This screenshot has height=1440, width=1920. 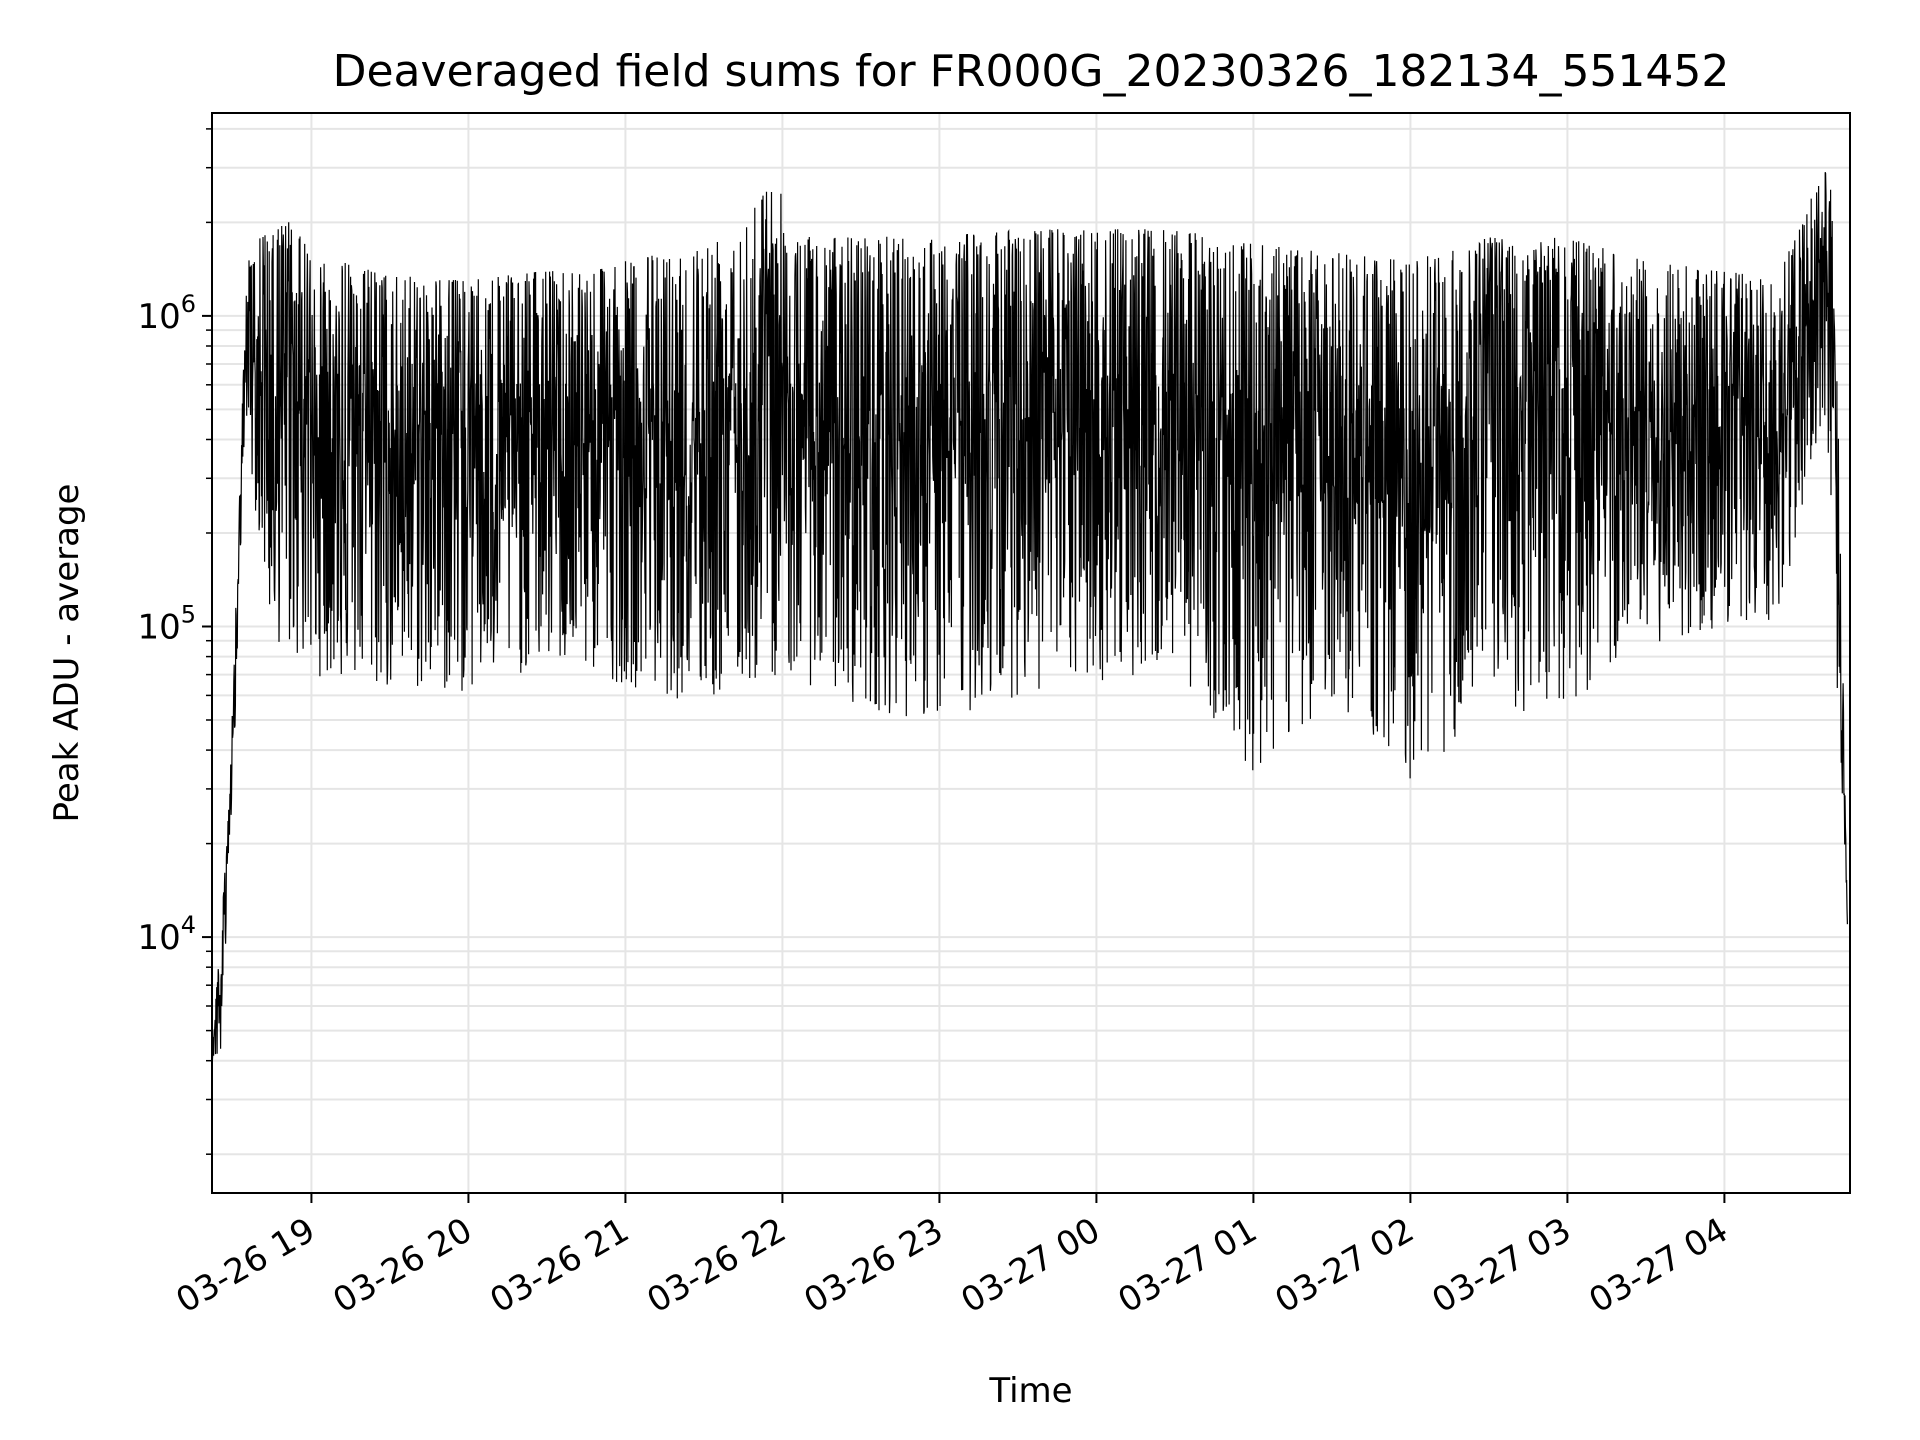 I want to click on y-tick-exponent: 4, so click(x=188, y=925).